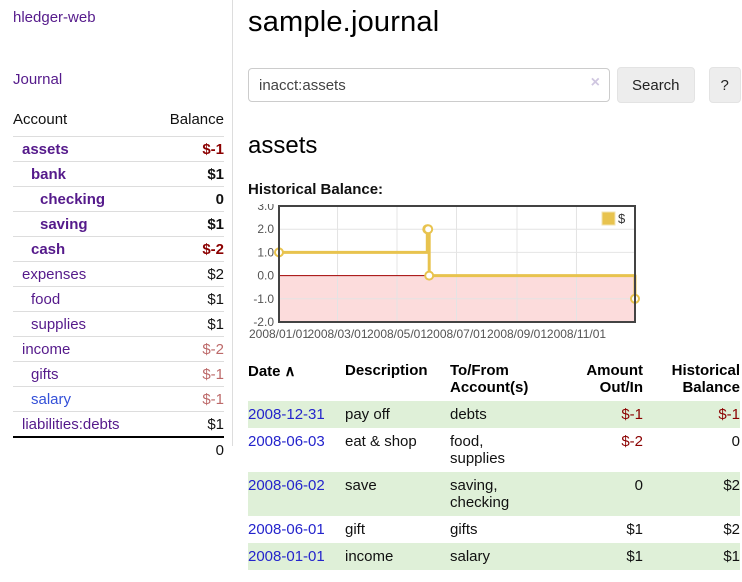 The height and width of the screenshot is (582, 742). Describe the element at coordinates (279, 334) in the screenshot. I see `svg-text: 2008/01/01` at that location.